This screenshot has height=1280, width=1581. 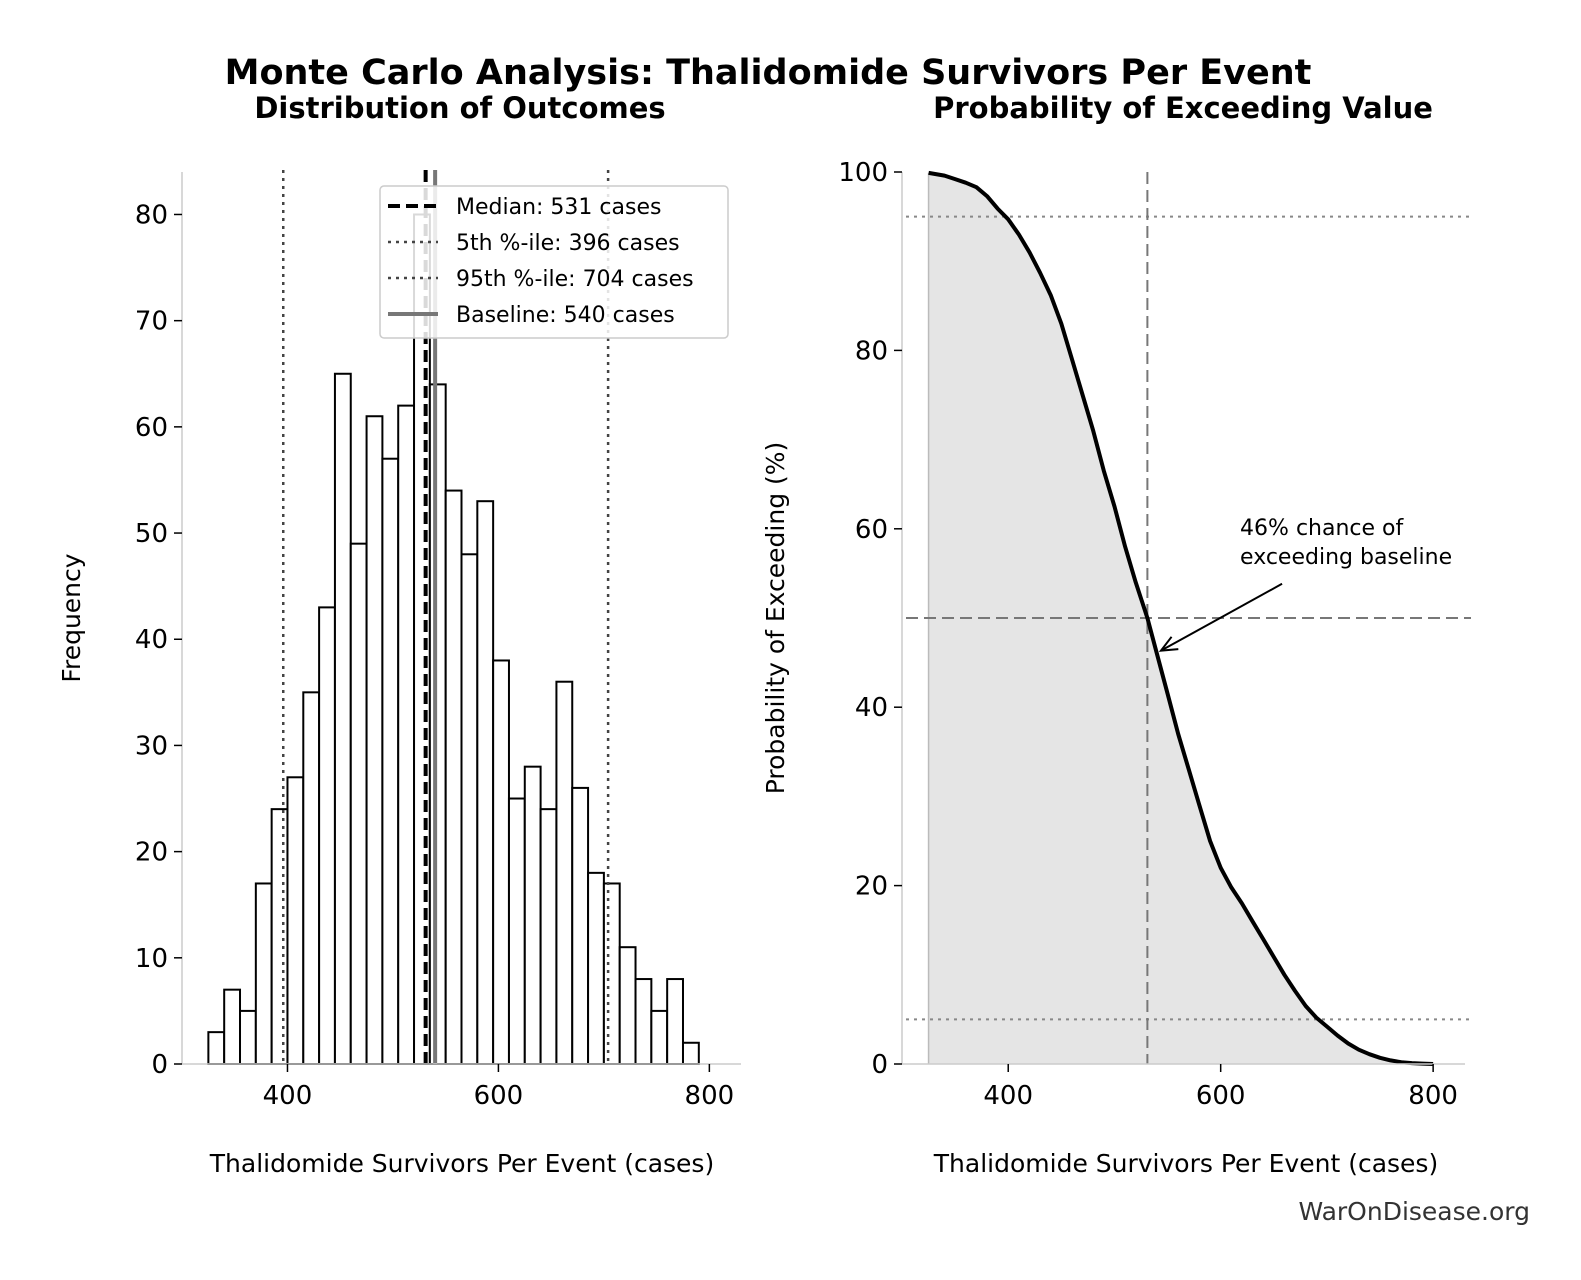 I want to click on histogram-legend-label: 5th %-ile: 396 cases, so click(x=568, y=243).